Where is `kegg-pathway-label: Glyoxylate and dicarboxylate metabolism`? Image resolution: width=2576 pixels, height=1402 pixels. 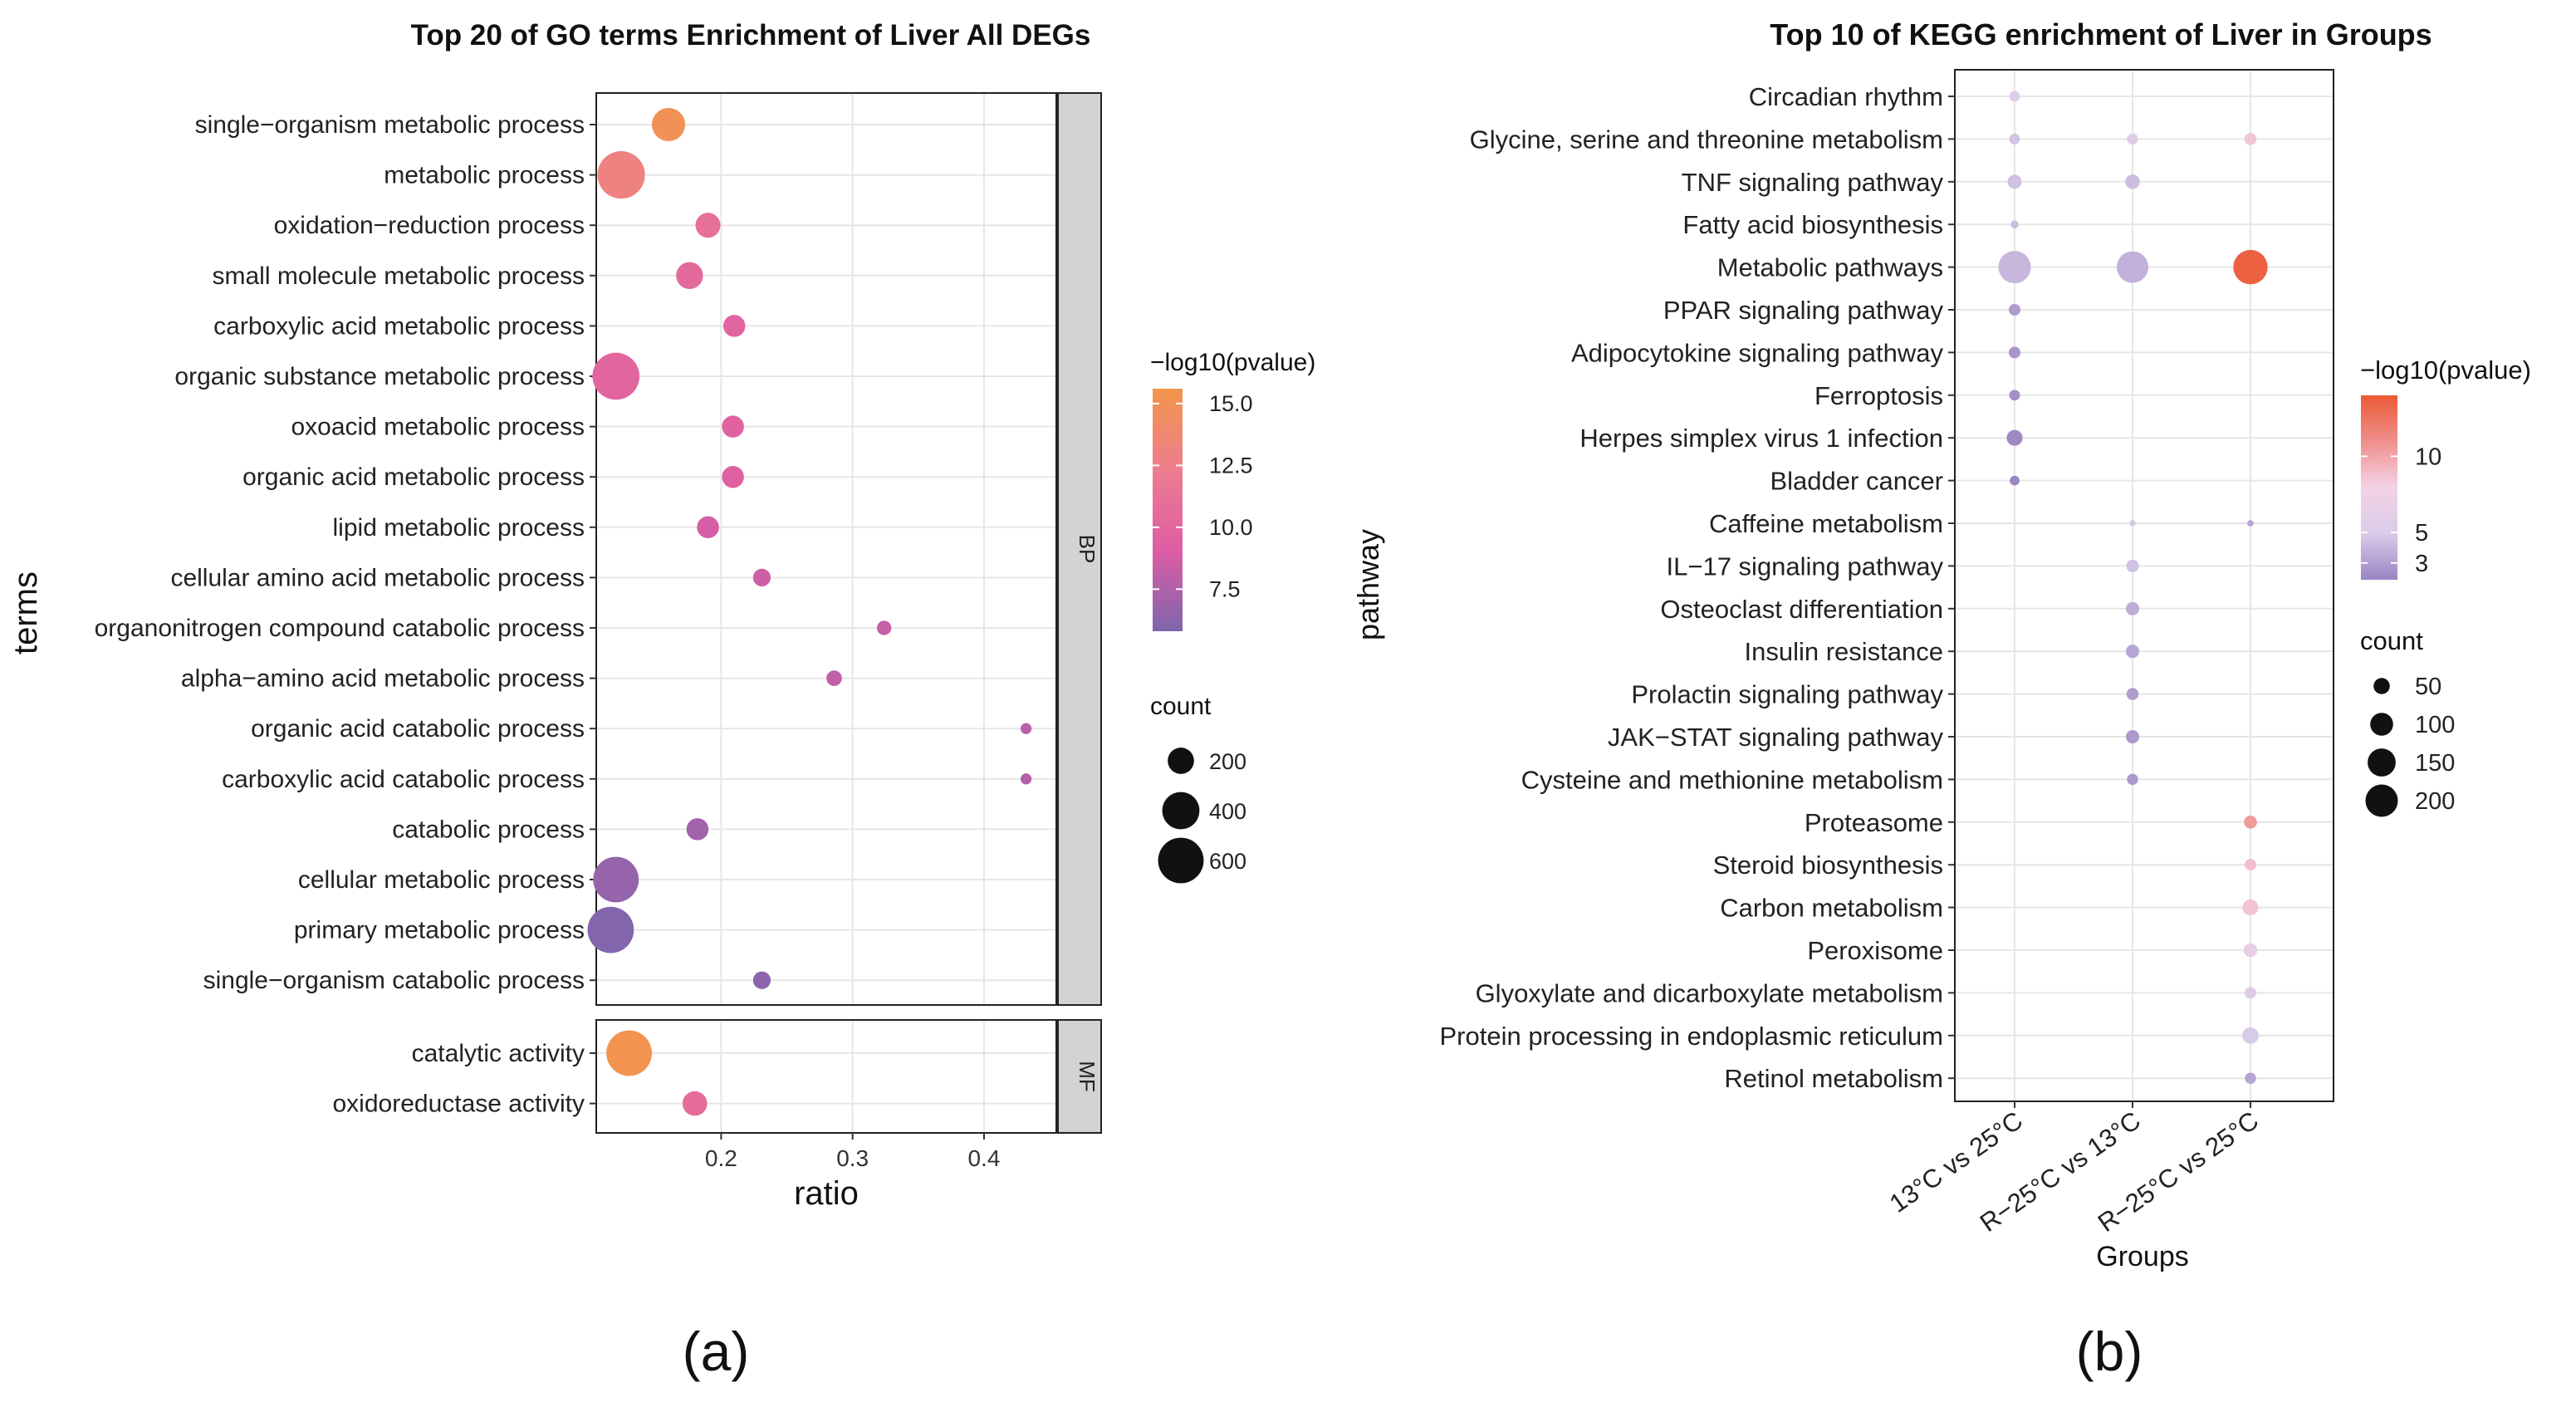
kegg-pathway-label: Glyoxylate and dicarboxylate metabolism is located at coordinates (1709, 993).